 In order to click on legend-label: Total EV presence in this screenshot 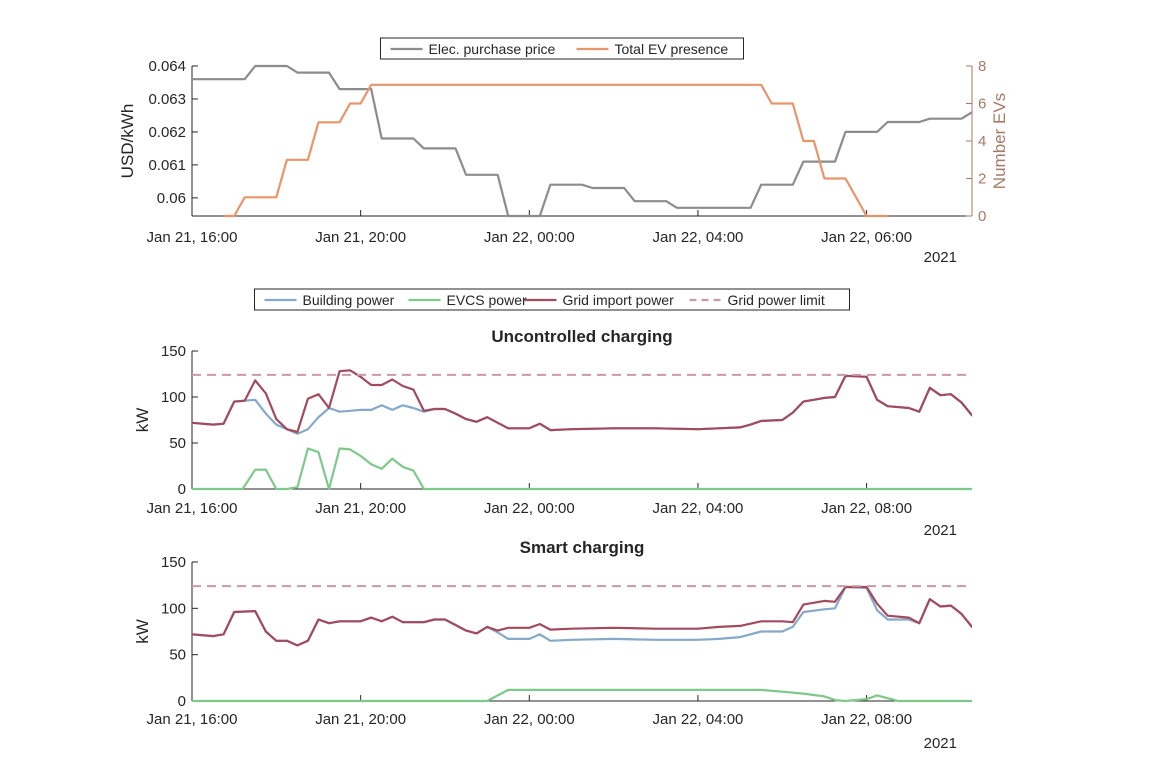, I will do `click(672, 49)`.